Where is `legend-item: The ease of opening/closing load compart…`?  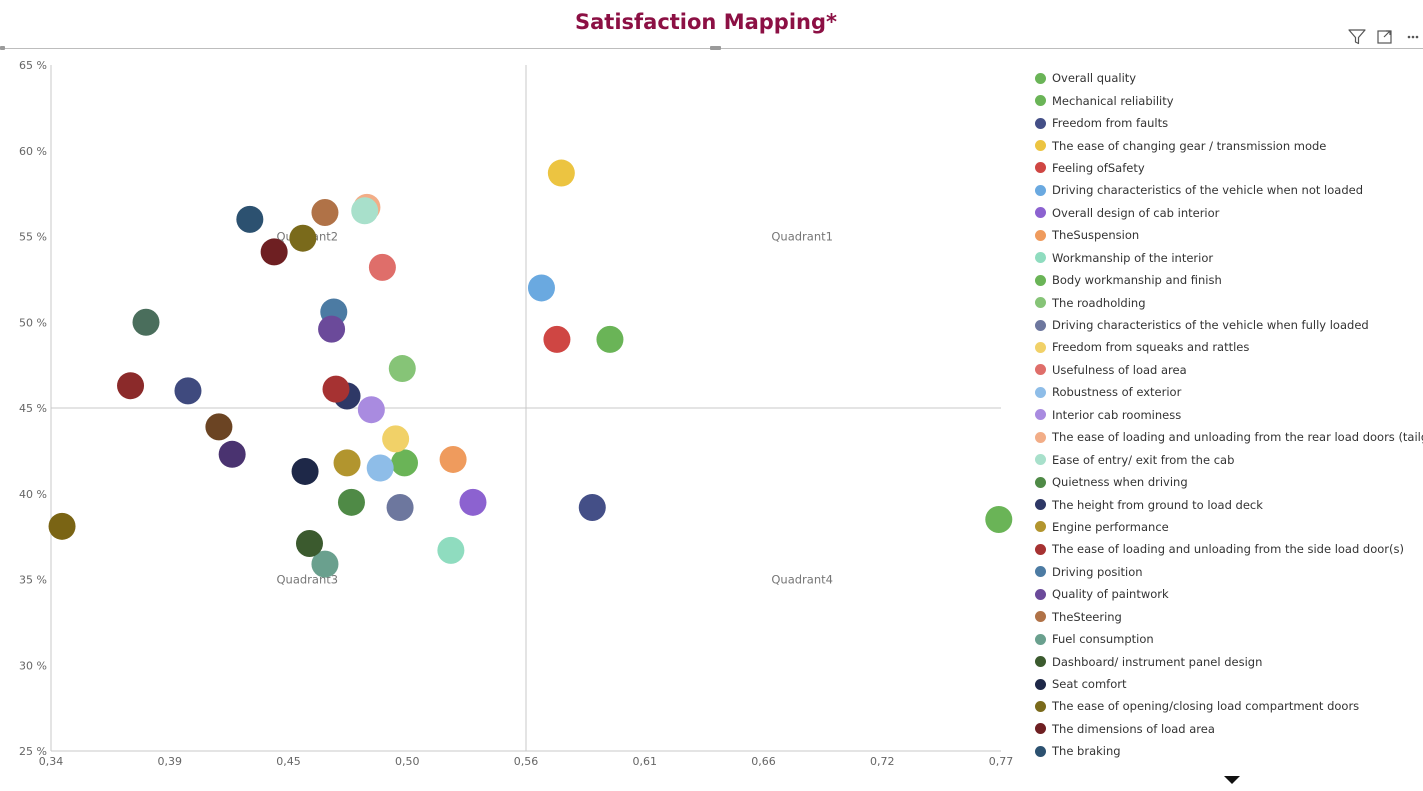 legend-item: The ease of opening/closing load compart… is located at coordinates (1228, 706).